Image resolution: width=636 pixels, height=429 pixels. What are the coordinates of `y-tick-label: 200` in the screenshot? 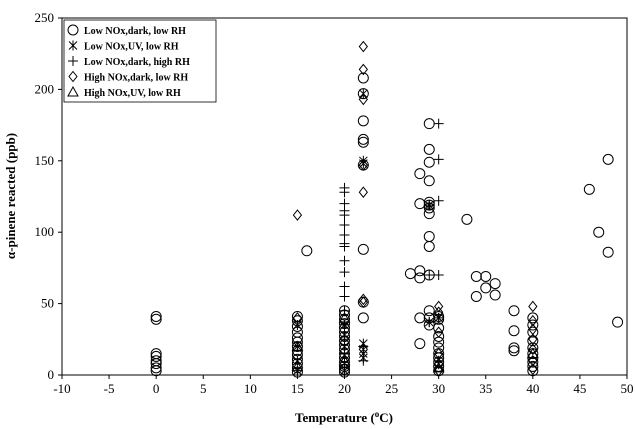 It's located at (45, 88).